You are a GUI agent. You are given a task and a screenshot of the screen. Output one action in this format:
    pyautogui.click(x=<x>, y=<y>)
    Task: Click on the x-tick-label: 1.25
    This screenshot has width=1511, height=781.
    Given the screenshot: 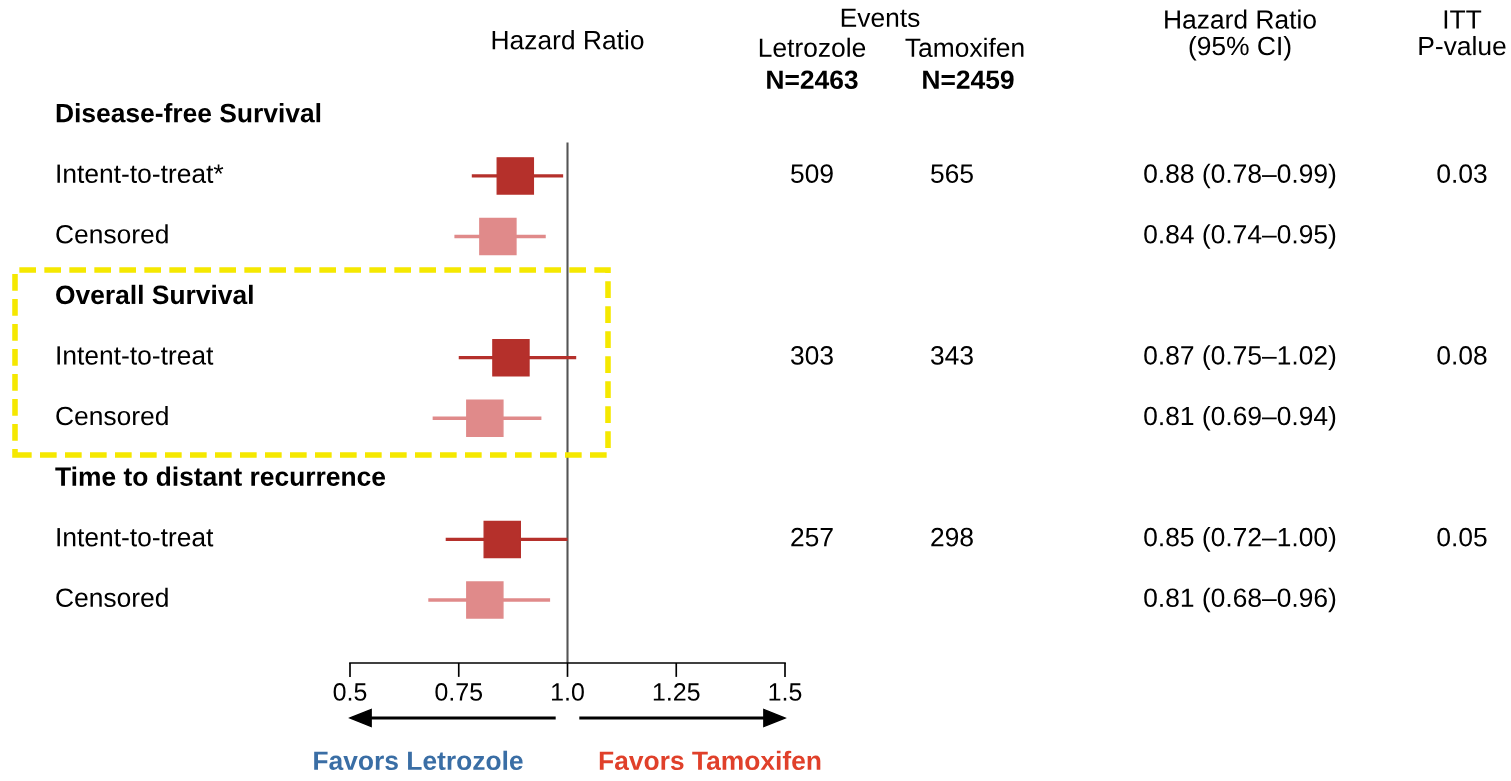 What is the action you would take?
    pyautogui.click(x=676, y=692)
    